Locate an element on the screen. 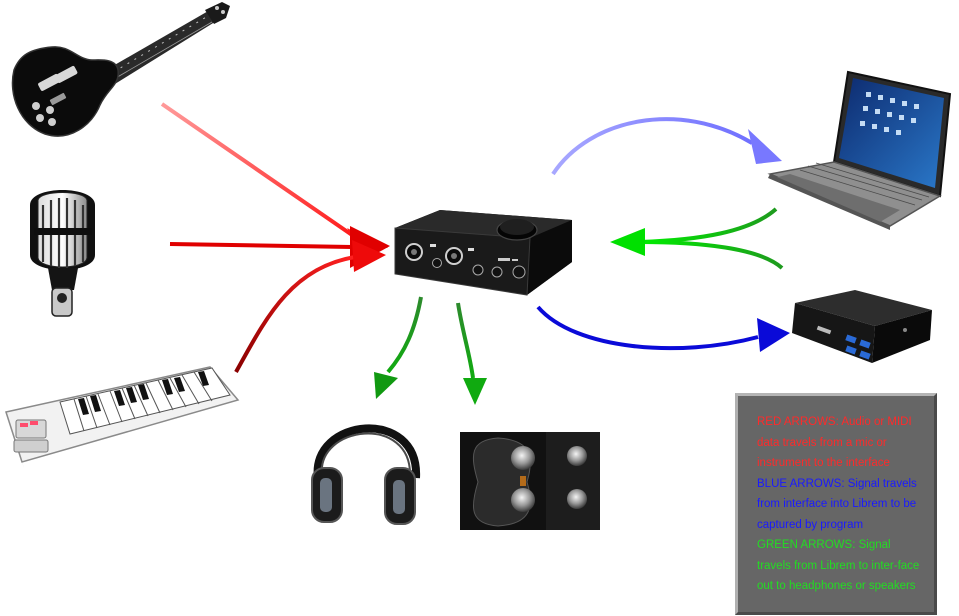 Image resolution: width=959 pixels, height=616 pixels. green-arrow-speakers is located at coordinates (471, 353).